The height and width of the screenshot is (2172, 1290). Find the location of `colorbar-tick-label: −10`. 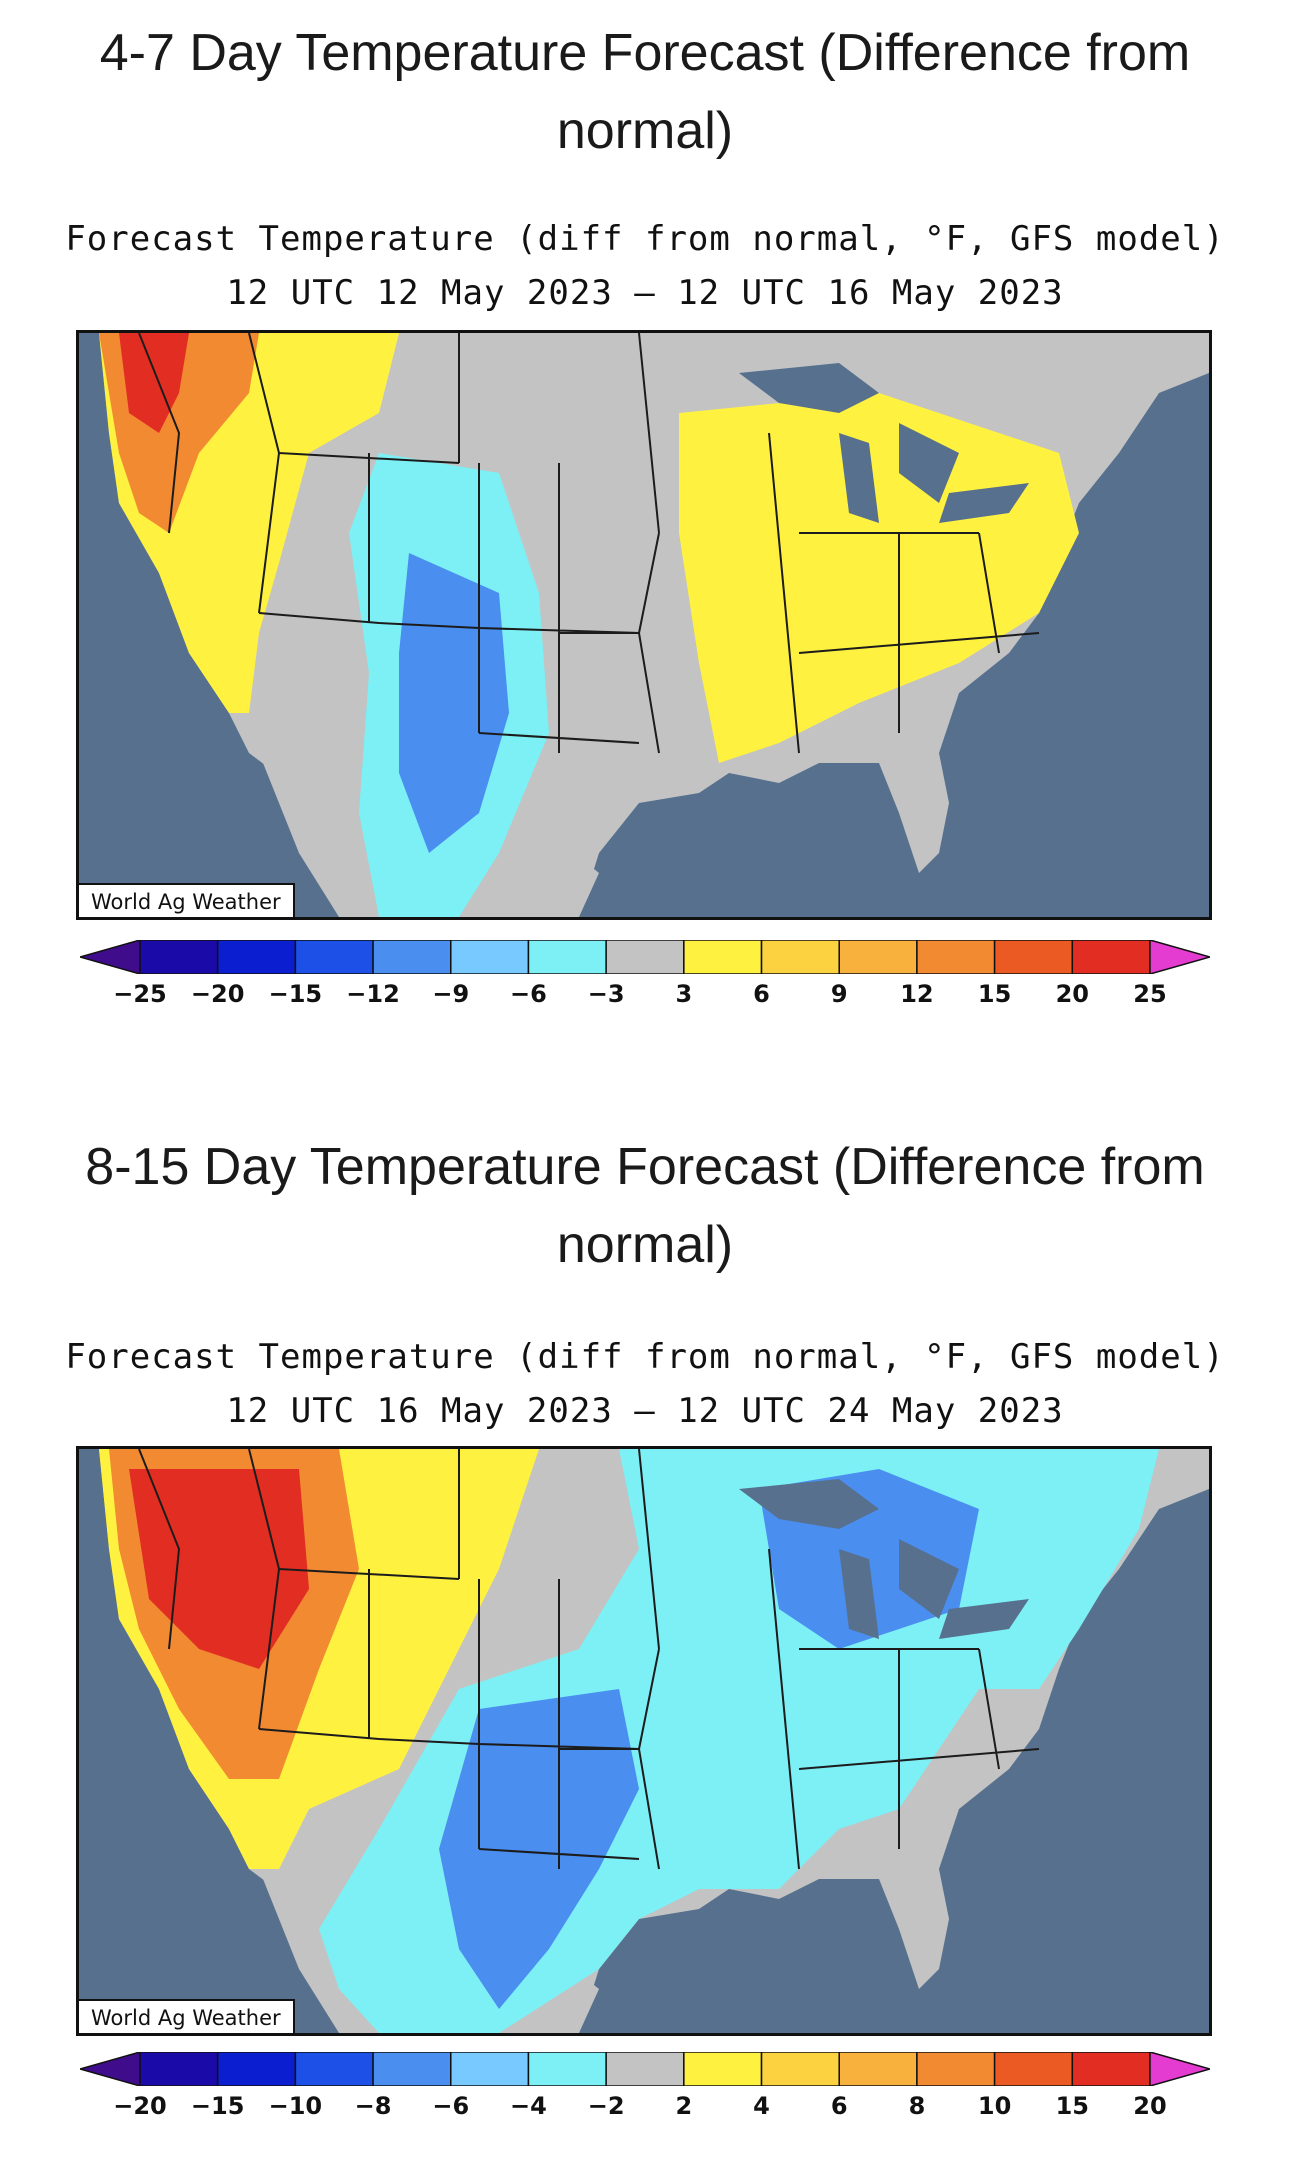

colorbar-tick-label: −10 is located at coordinates (295, 2106).